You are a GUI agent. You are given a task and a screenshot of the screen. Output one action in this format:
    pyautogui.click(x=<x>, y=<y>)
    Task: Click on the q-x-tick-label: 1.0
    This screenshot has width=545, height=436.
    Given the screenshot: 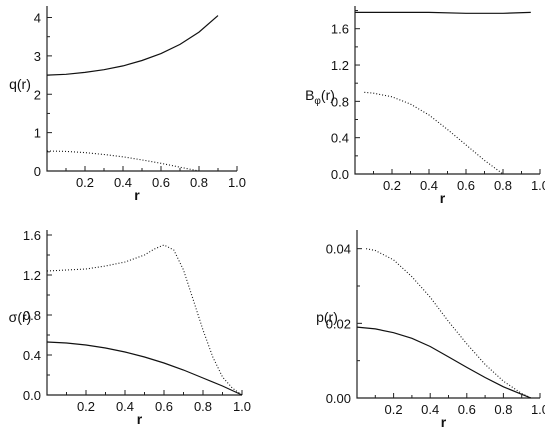 What is the action you would take?
    pyautogui.click(x=237, y=182)
    